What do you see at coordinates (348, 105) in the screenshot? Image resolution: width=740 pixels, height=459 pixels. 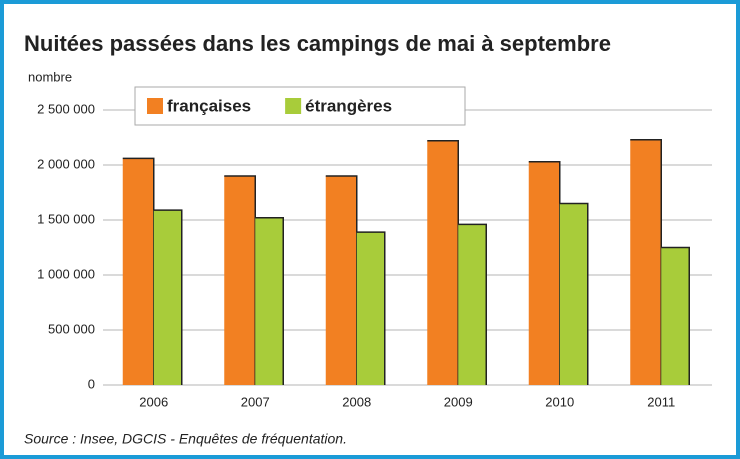 I see `legend-label: étrangères` at bounding box center [348, 105].